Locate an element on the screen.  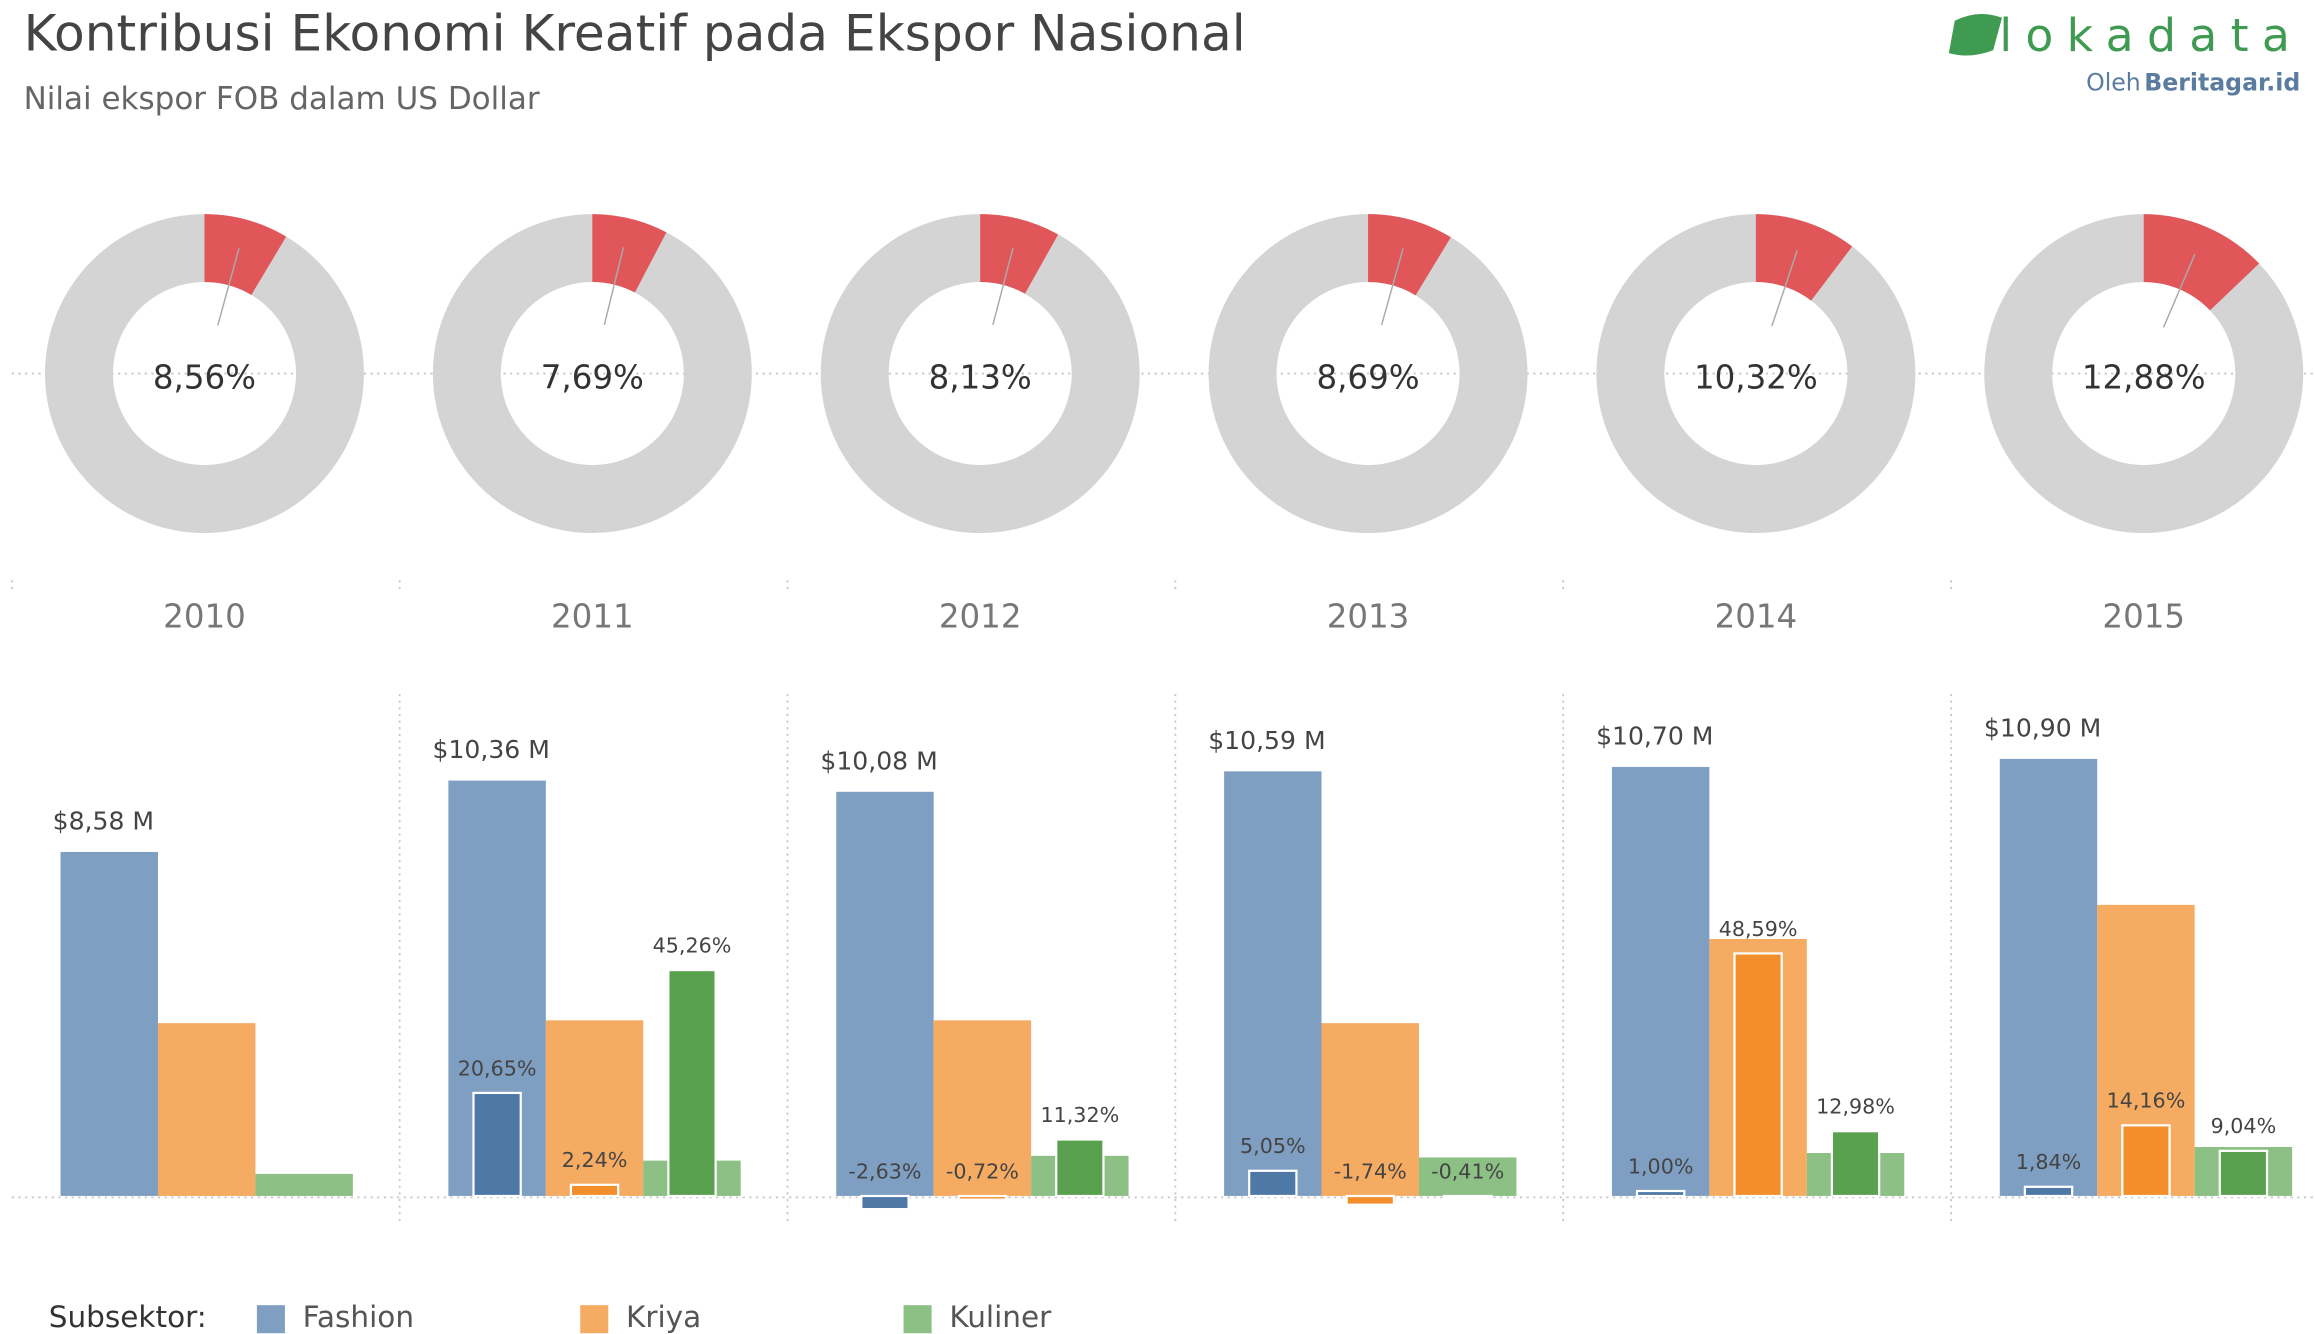
logo-brand: lokadata is located at coordinates (2151, 35).